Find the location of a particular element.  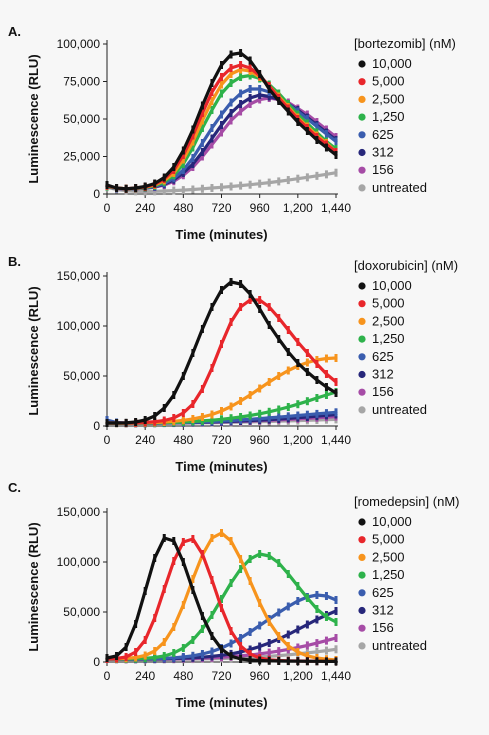

y-tick-label: 0 is located at coordinates (96, 194).